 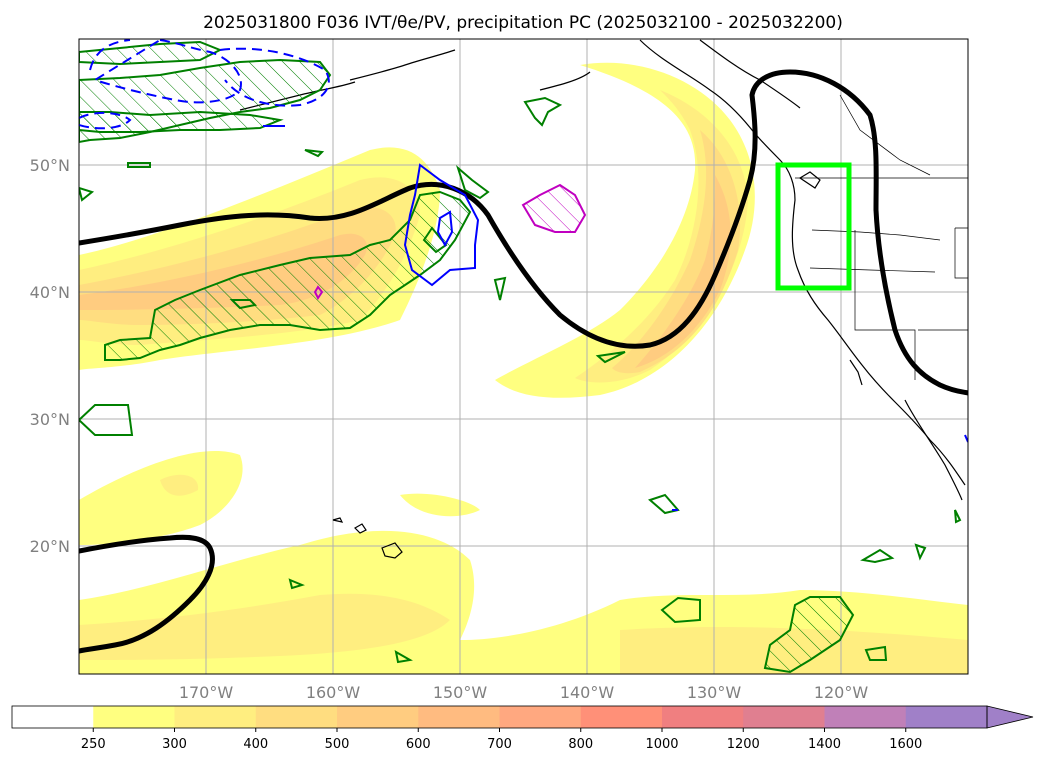 I want to click on colorbar-label: 600, so click(x=418, y=744).